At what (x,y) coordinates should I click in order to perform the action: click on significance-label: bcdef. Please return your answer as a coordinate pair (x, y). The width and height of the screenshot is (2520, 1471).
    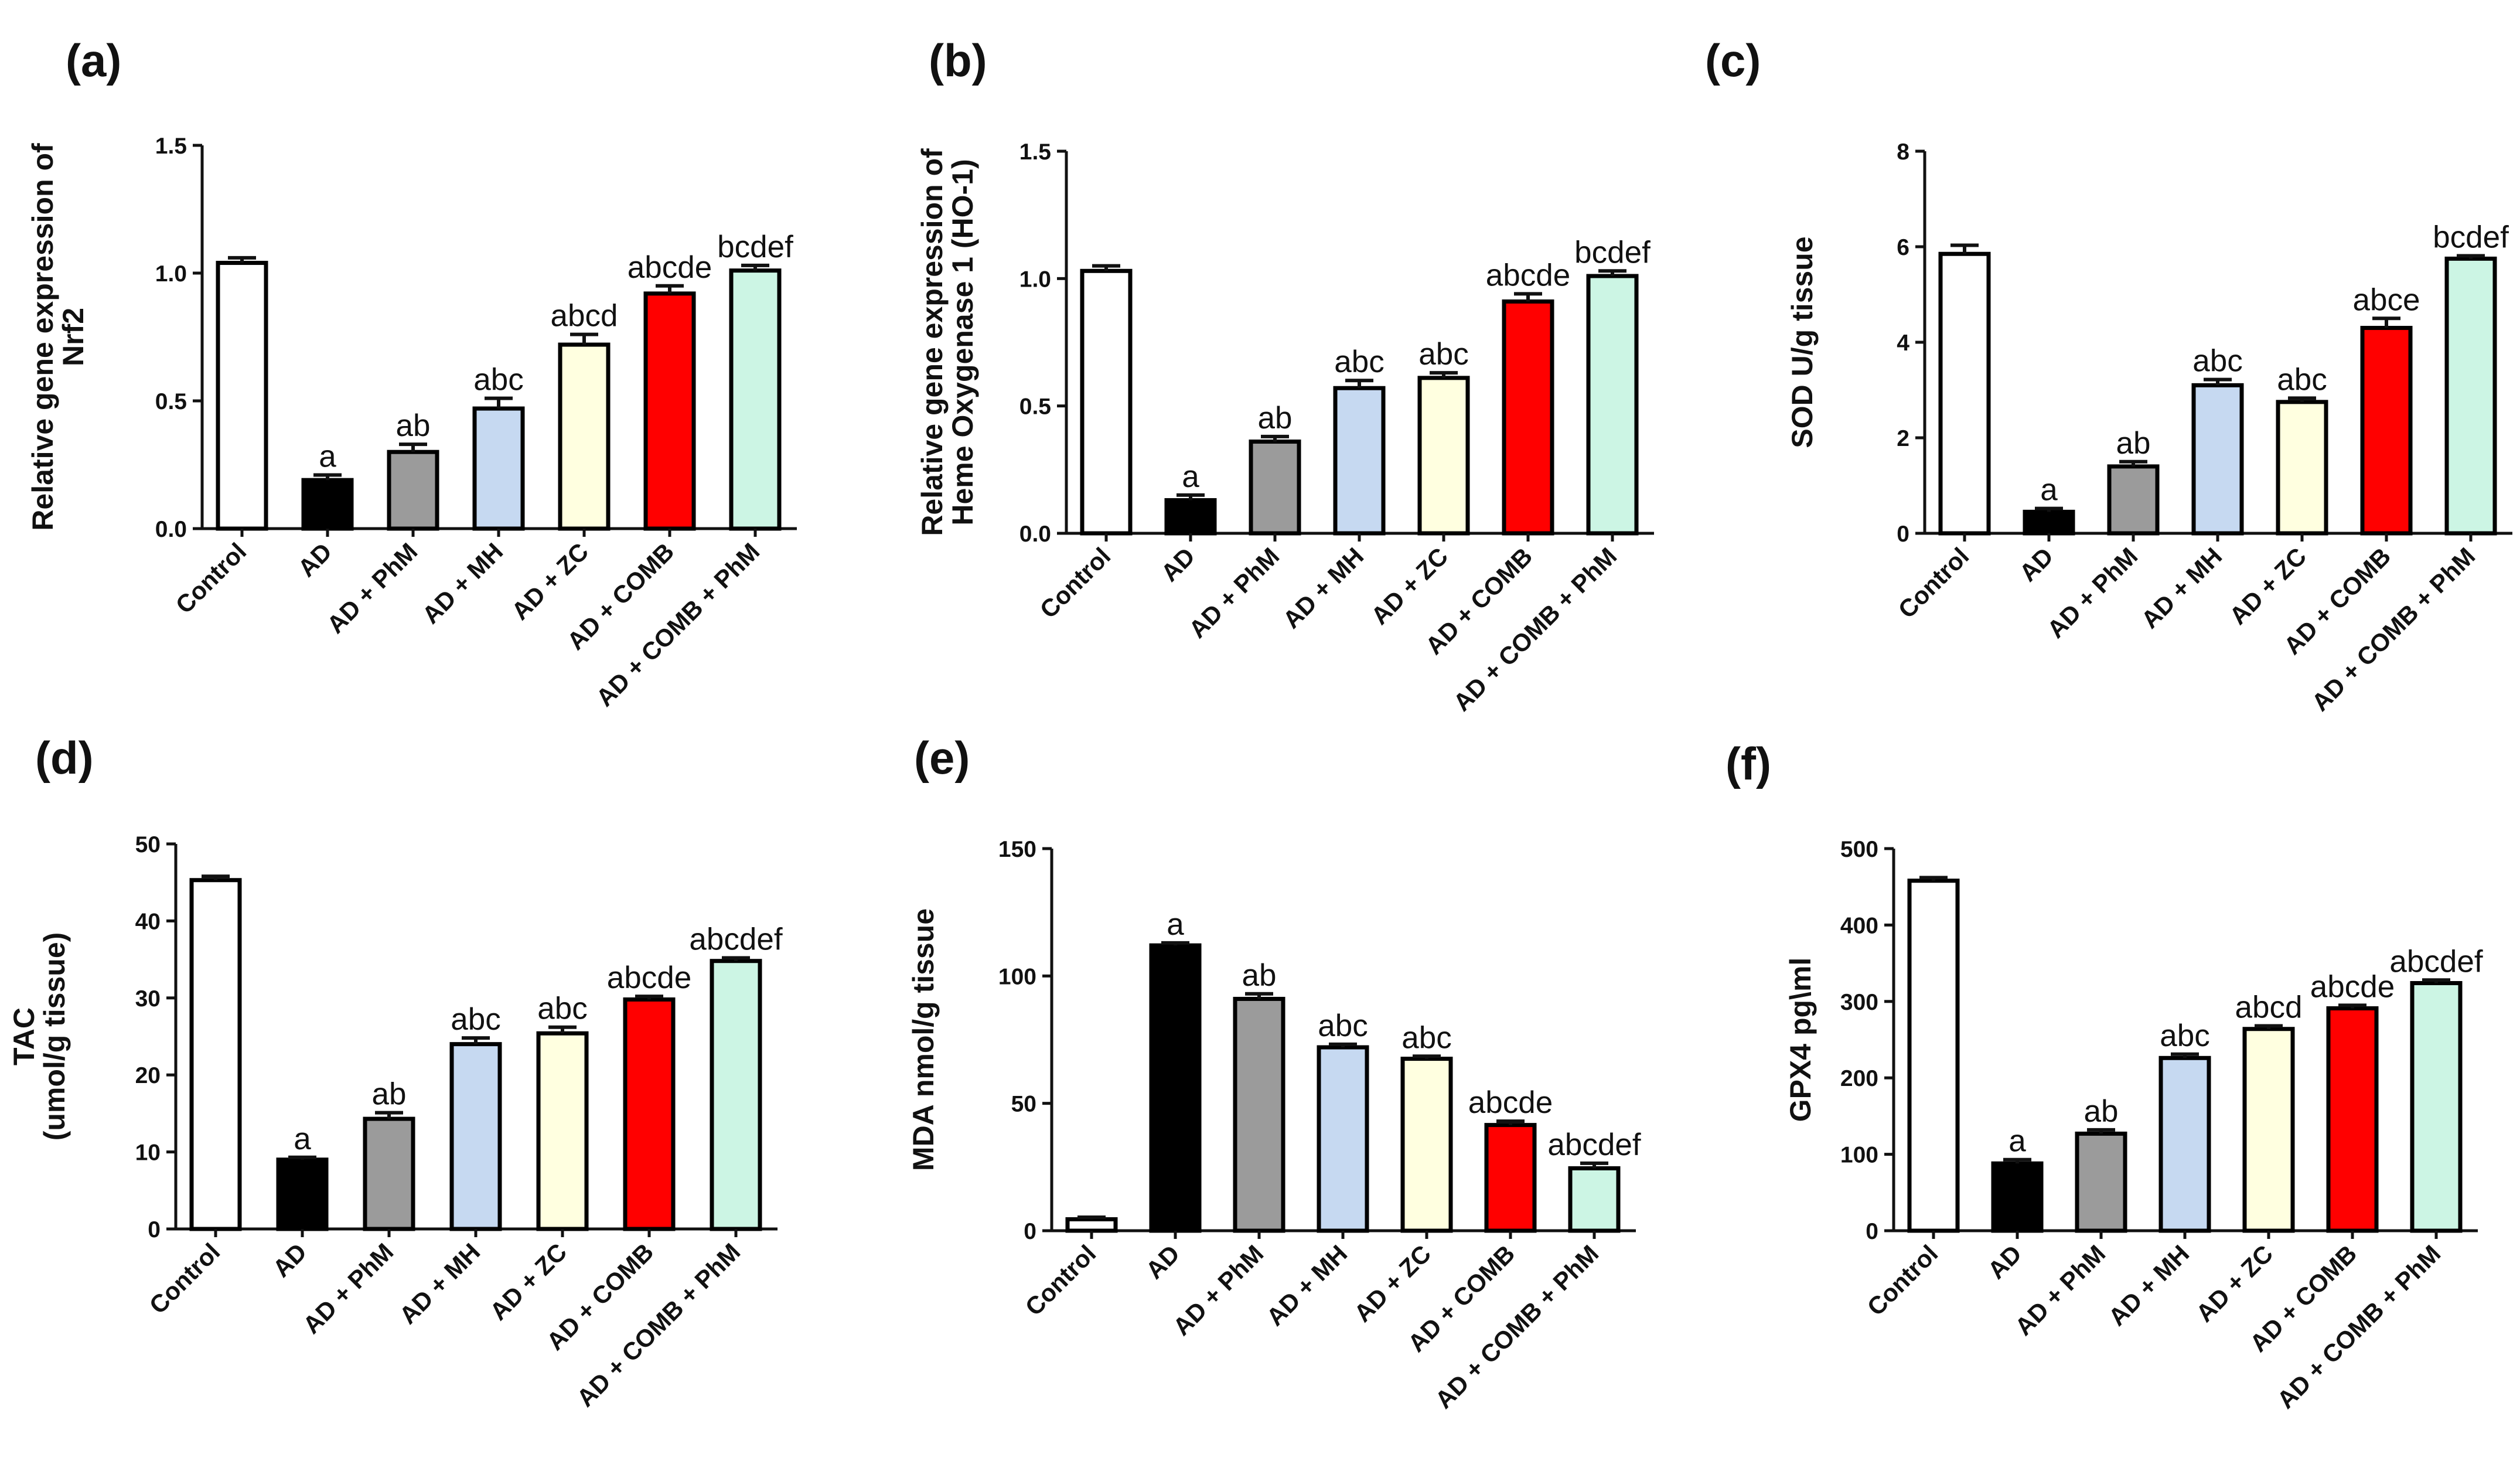
    Looking at the image, I should click on (755, 247).